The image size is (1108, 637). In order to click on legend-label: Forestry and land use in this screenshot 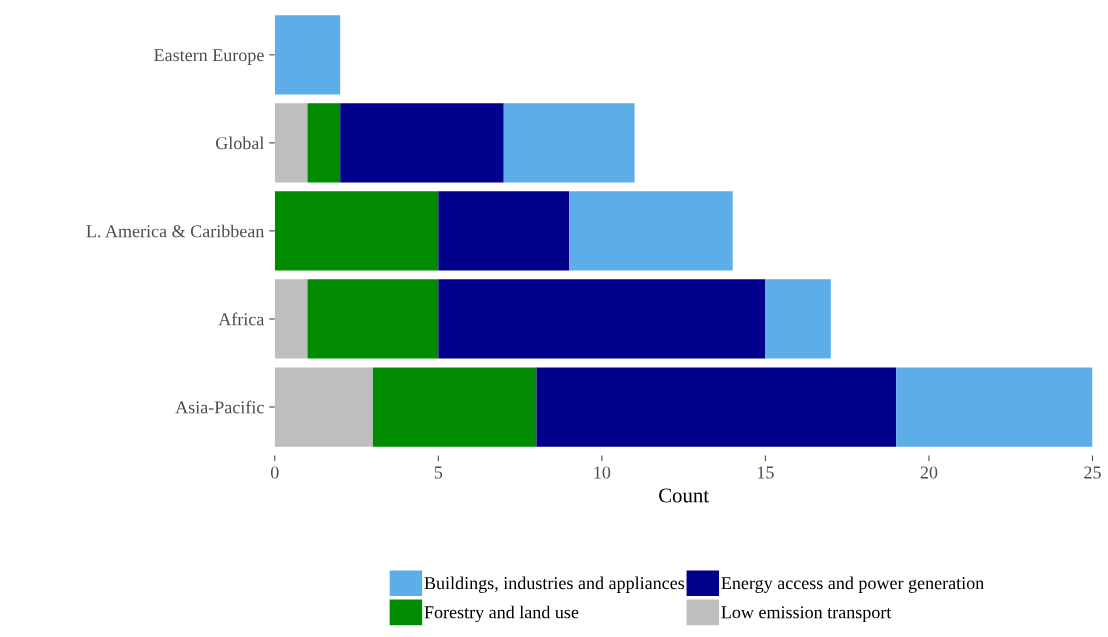, I will do `click(501, 614)`.